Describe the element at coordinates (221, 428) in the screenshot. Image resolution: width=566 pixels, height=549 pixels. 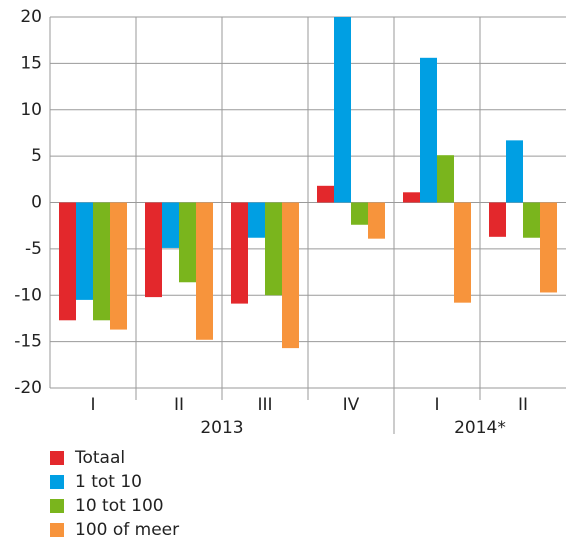
I see `group-label: 2013` at that location.